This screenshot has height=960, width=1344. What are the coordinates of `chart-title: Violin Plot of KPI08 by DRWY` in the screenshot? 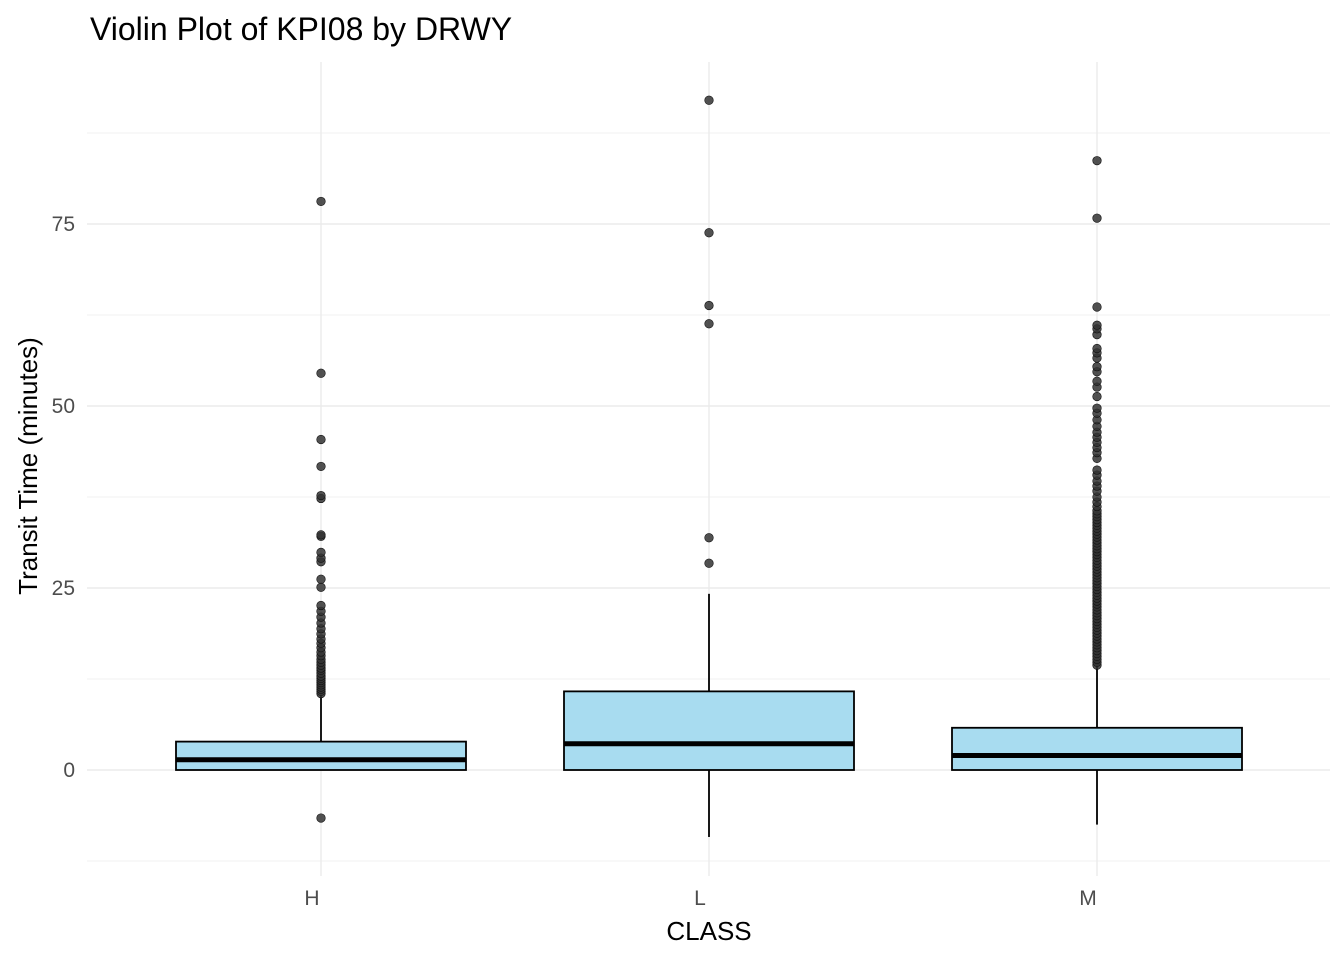 It's located at (301, 29).